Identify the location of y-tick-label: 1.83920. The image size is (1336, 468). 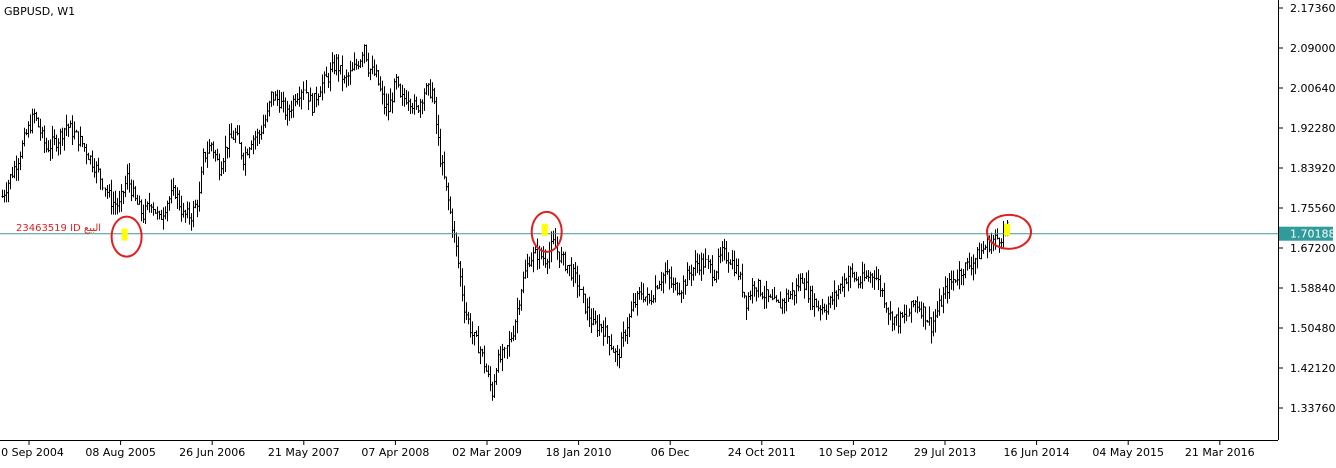
(1313, 168).